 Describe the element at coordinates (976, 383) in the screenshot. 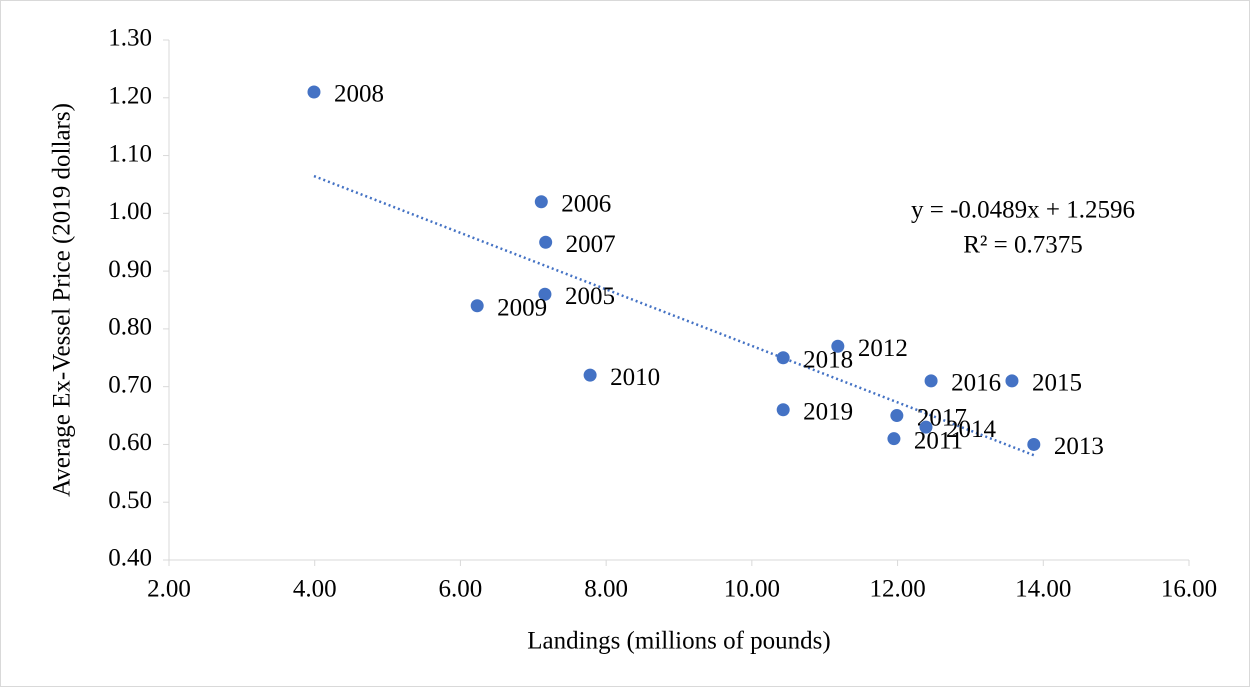

I see `point-label: 2016` at that location.